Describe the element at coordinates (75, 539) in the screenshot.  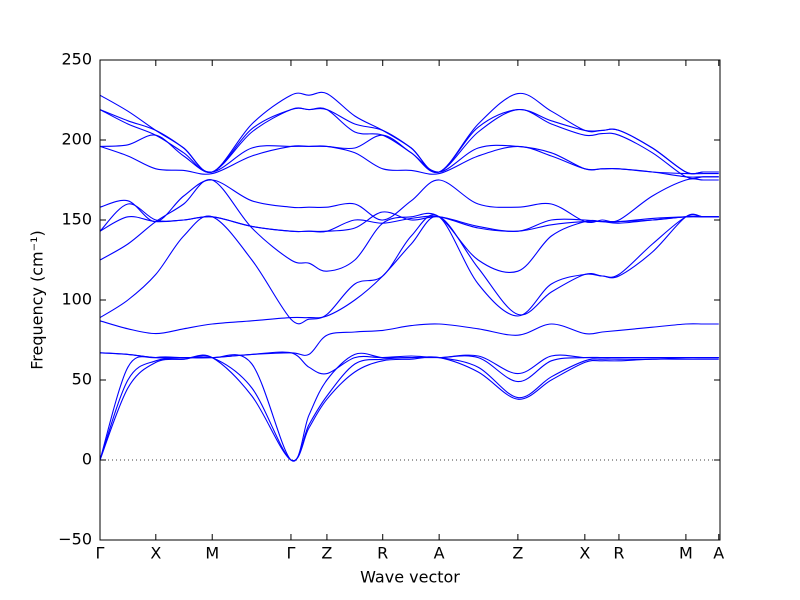
I see `y-tick-label: −50` at that location.